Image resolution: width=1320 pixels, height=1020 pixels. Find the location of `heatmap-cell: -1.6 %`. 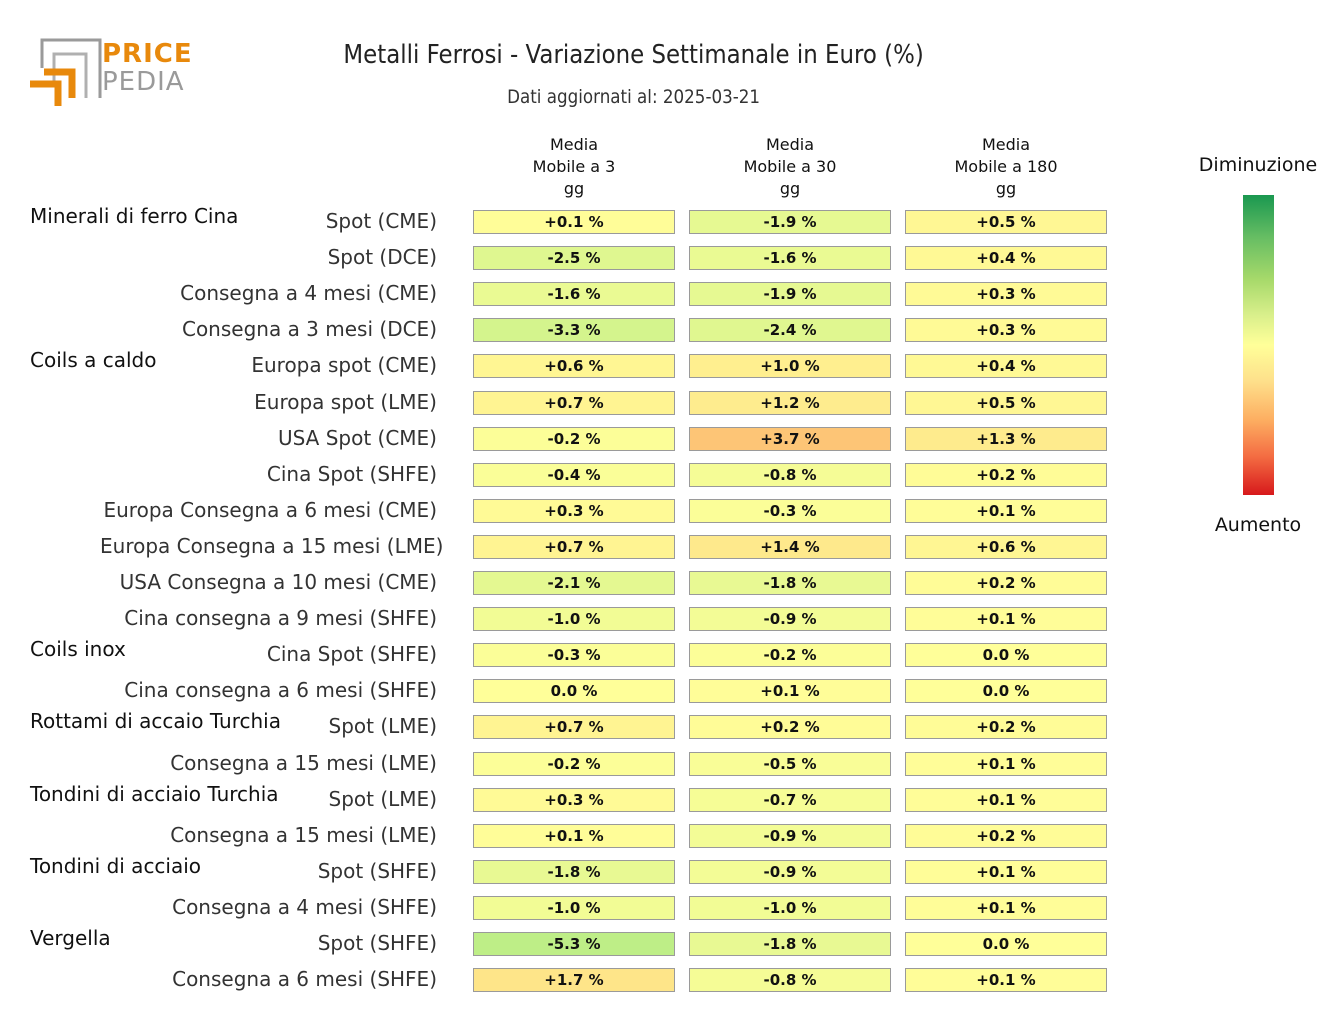

heatmap-cell: -1.6 % is located at coordinates (574, 294).